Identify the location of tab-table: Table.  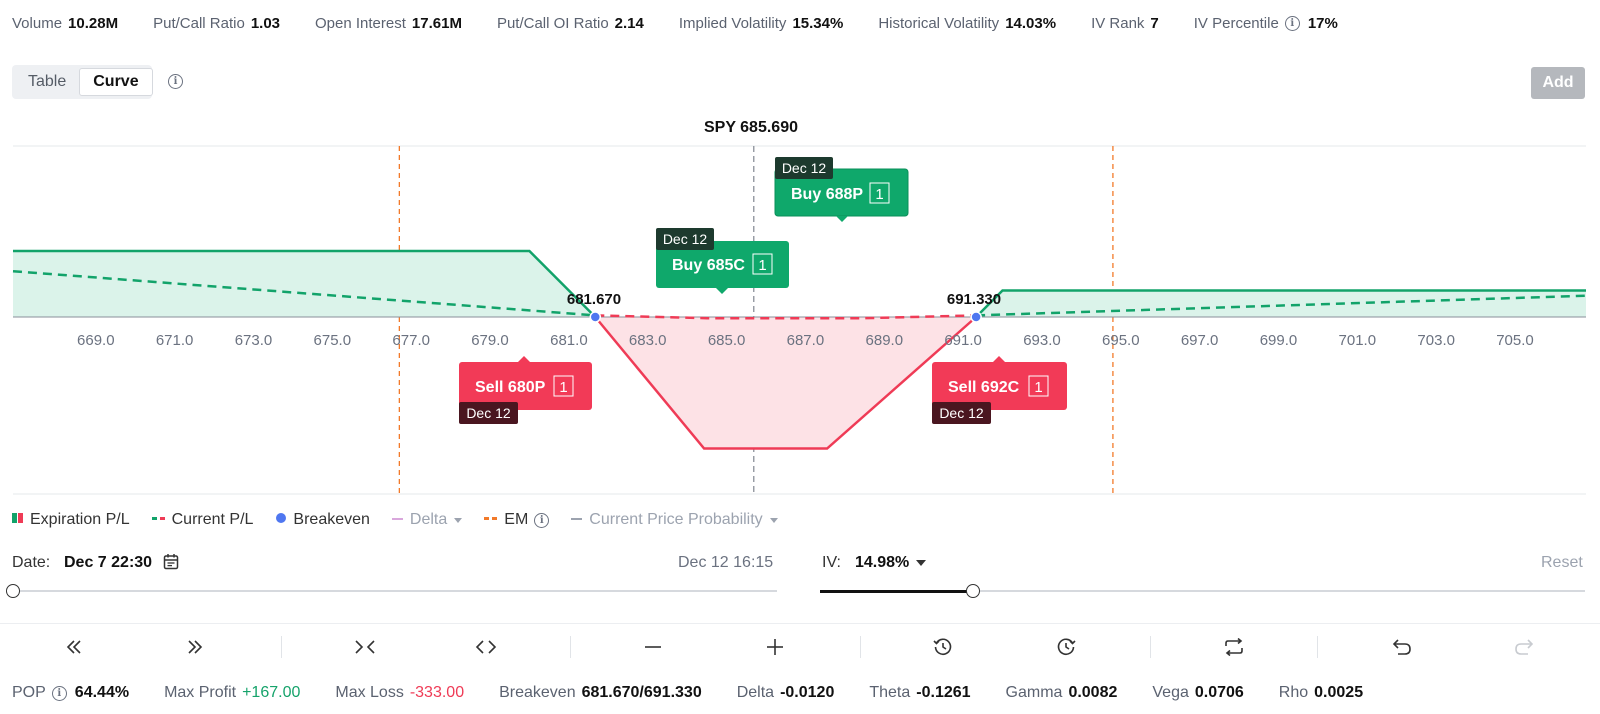
(47, 81).